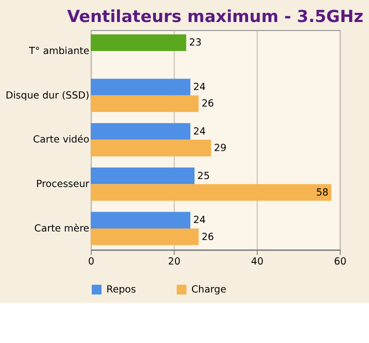  Describe the element at coordinates (63, 184) in the screenshot. I see `y-tick-label: Processeur` at that location.